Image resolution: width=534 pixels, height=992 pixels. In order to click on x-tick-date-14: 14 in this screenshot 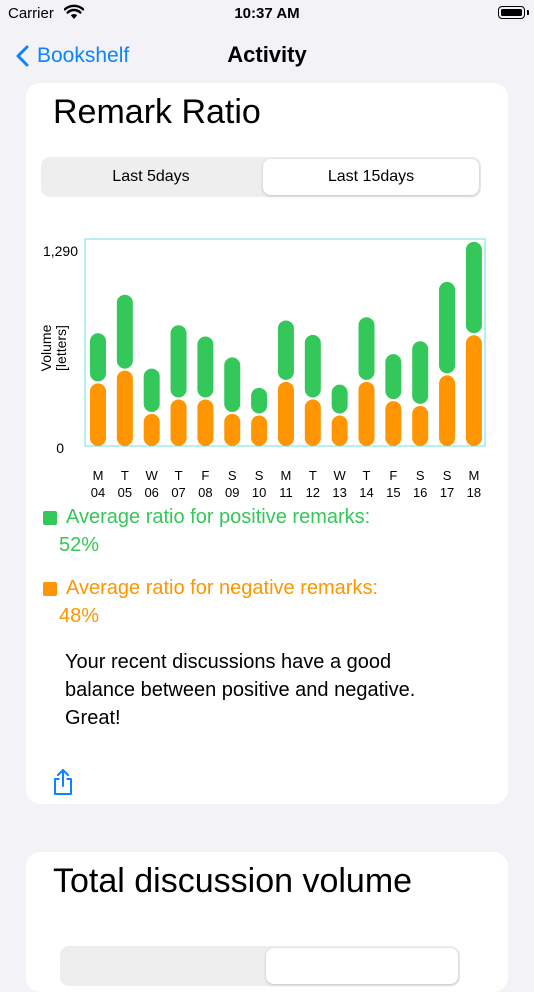, I will do `click(366, 491)`.